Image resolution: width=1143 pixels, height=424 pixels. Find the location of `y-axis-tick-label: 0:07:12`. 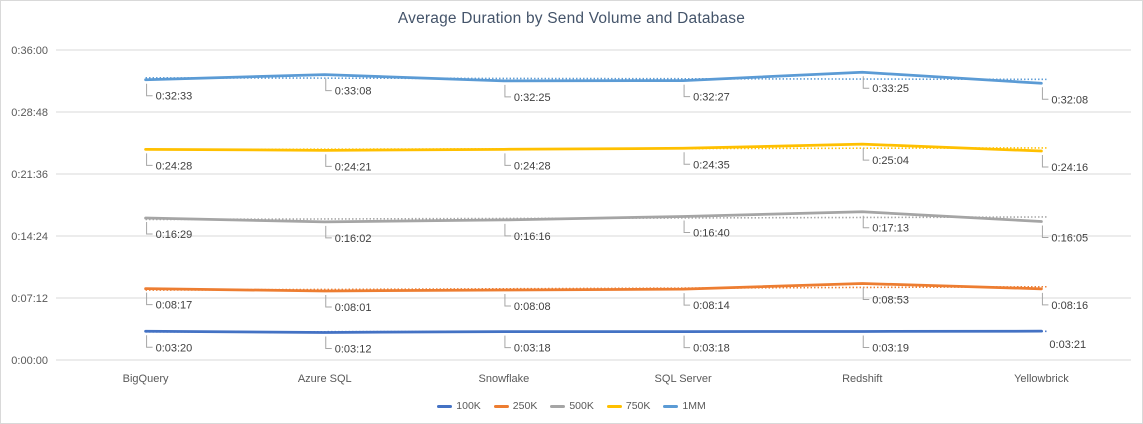

y-axis-tick-label: 0:07:12 is located at coordinates (29, 299).